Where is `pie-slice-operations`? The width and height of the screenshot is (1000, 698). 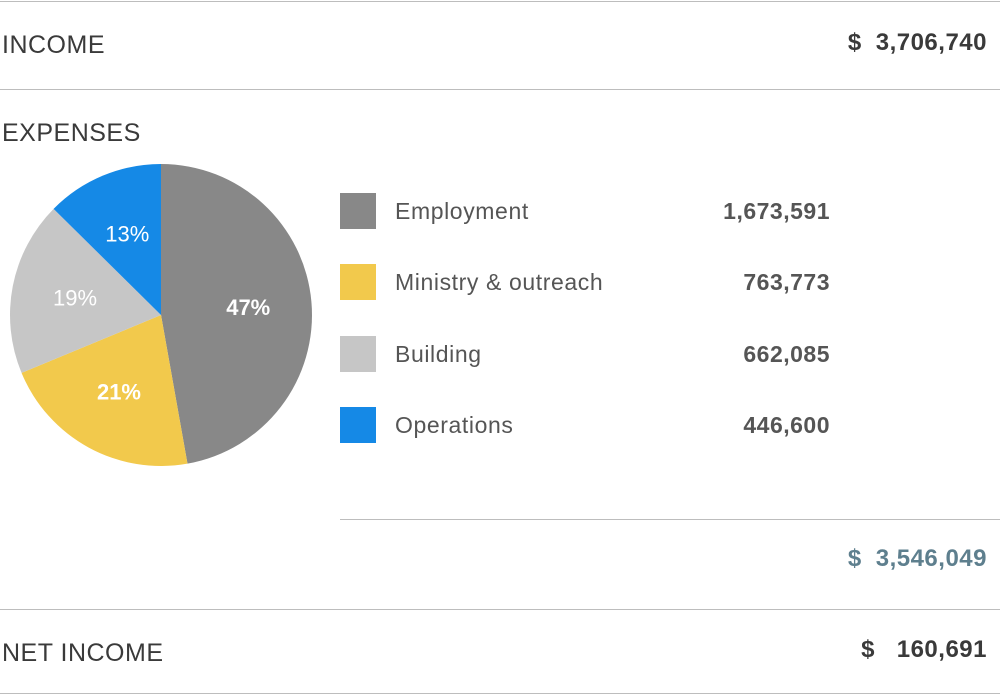
pie-slice-operations is located at coordinates (107, 239).